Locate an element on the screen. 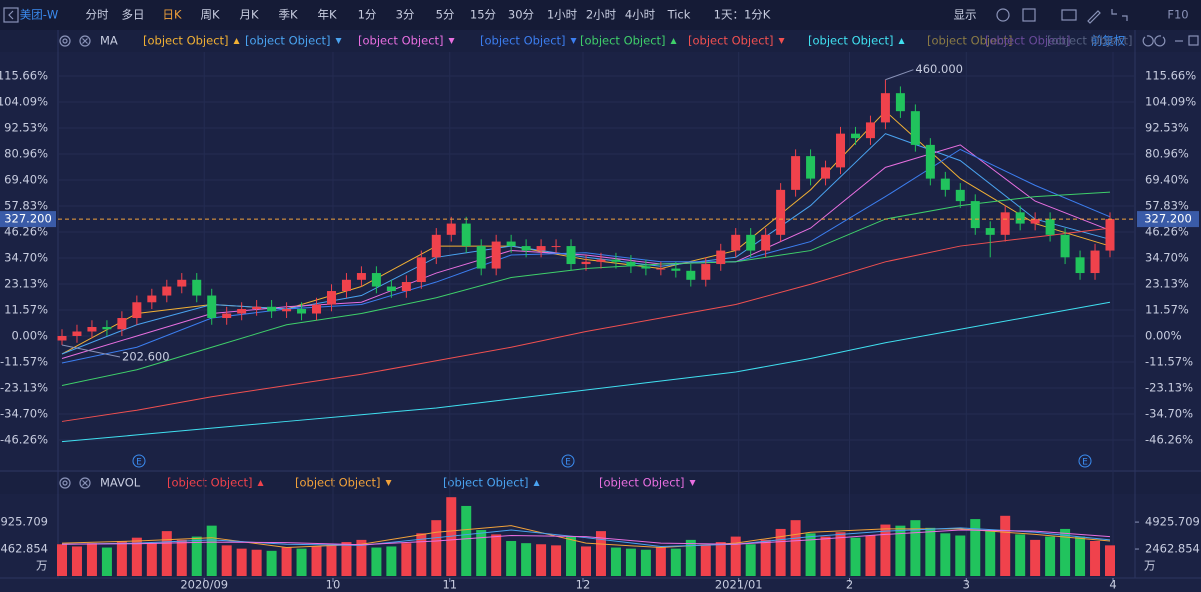  period-tab: 日K is located at coordinates (171, 15).